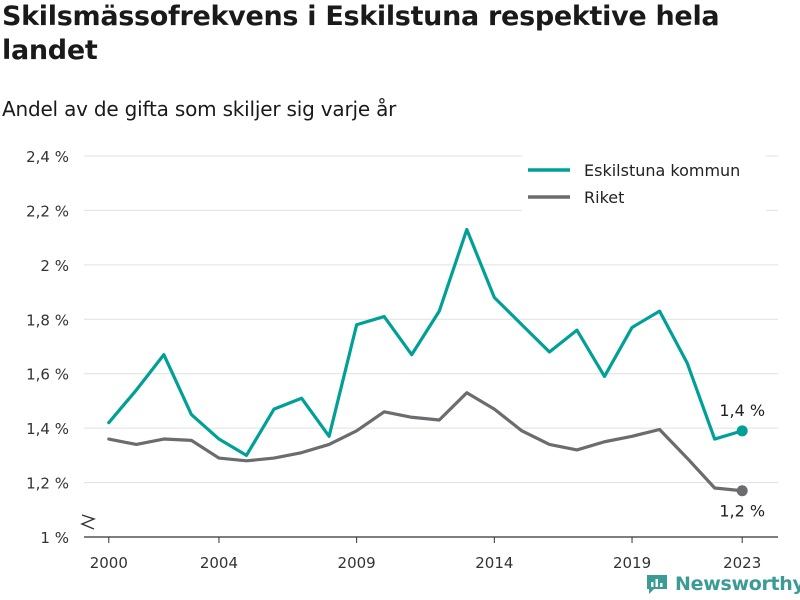 This screenshot has width=800, height=600. I want to click on y-tick-label: 2 %, so click(54, 266).